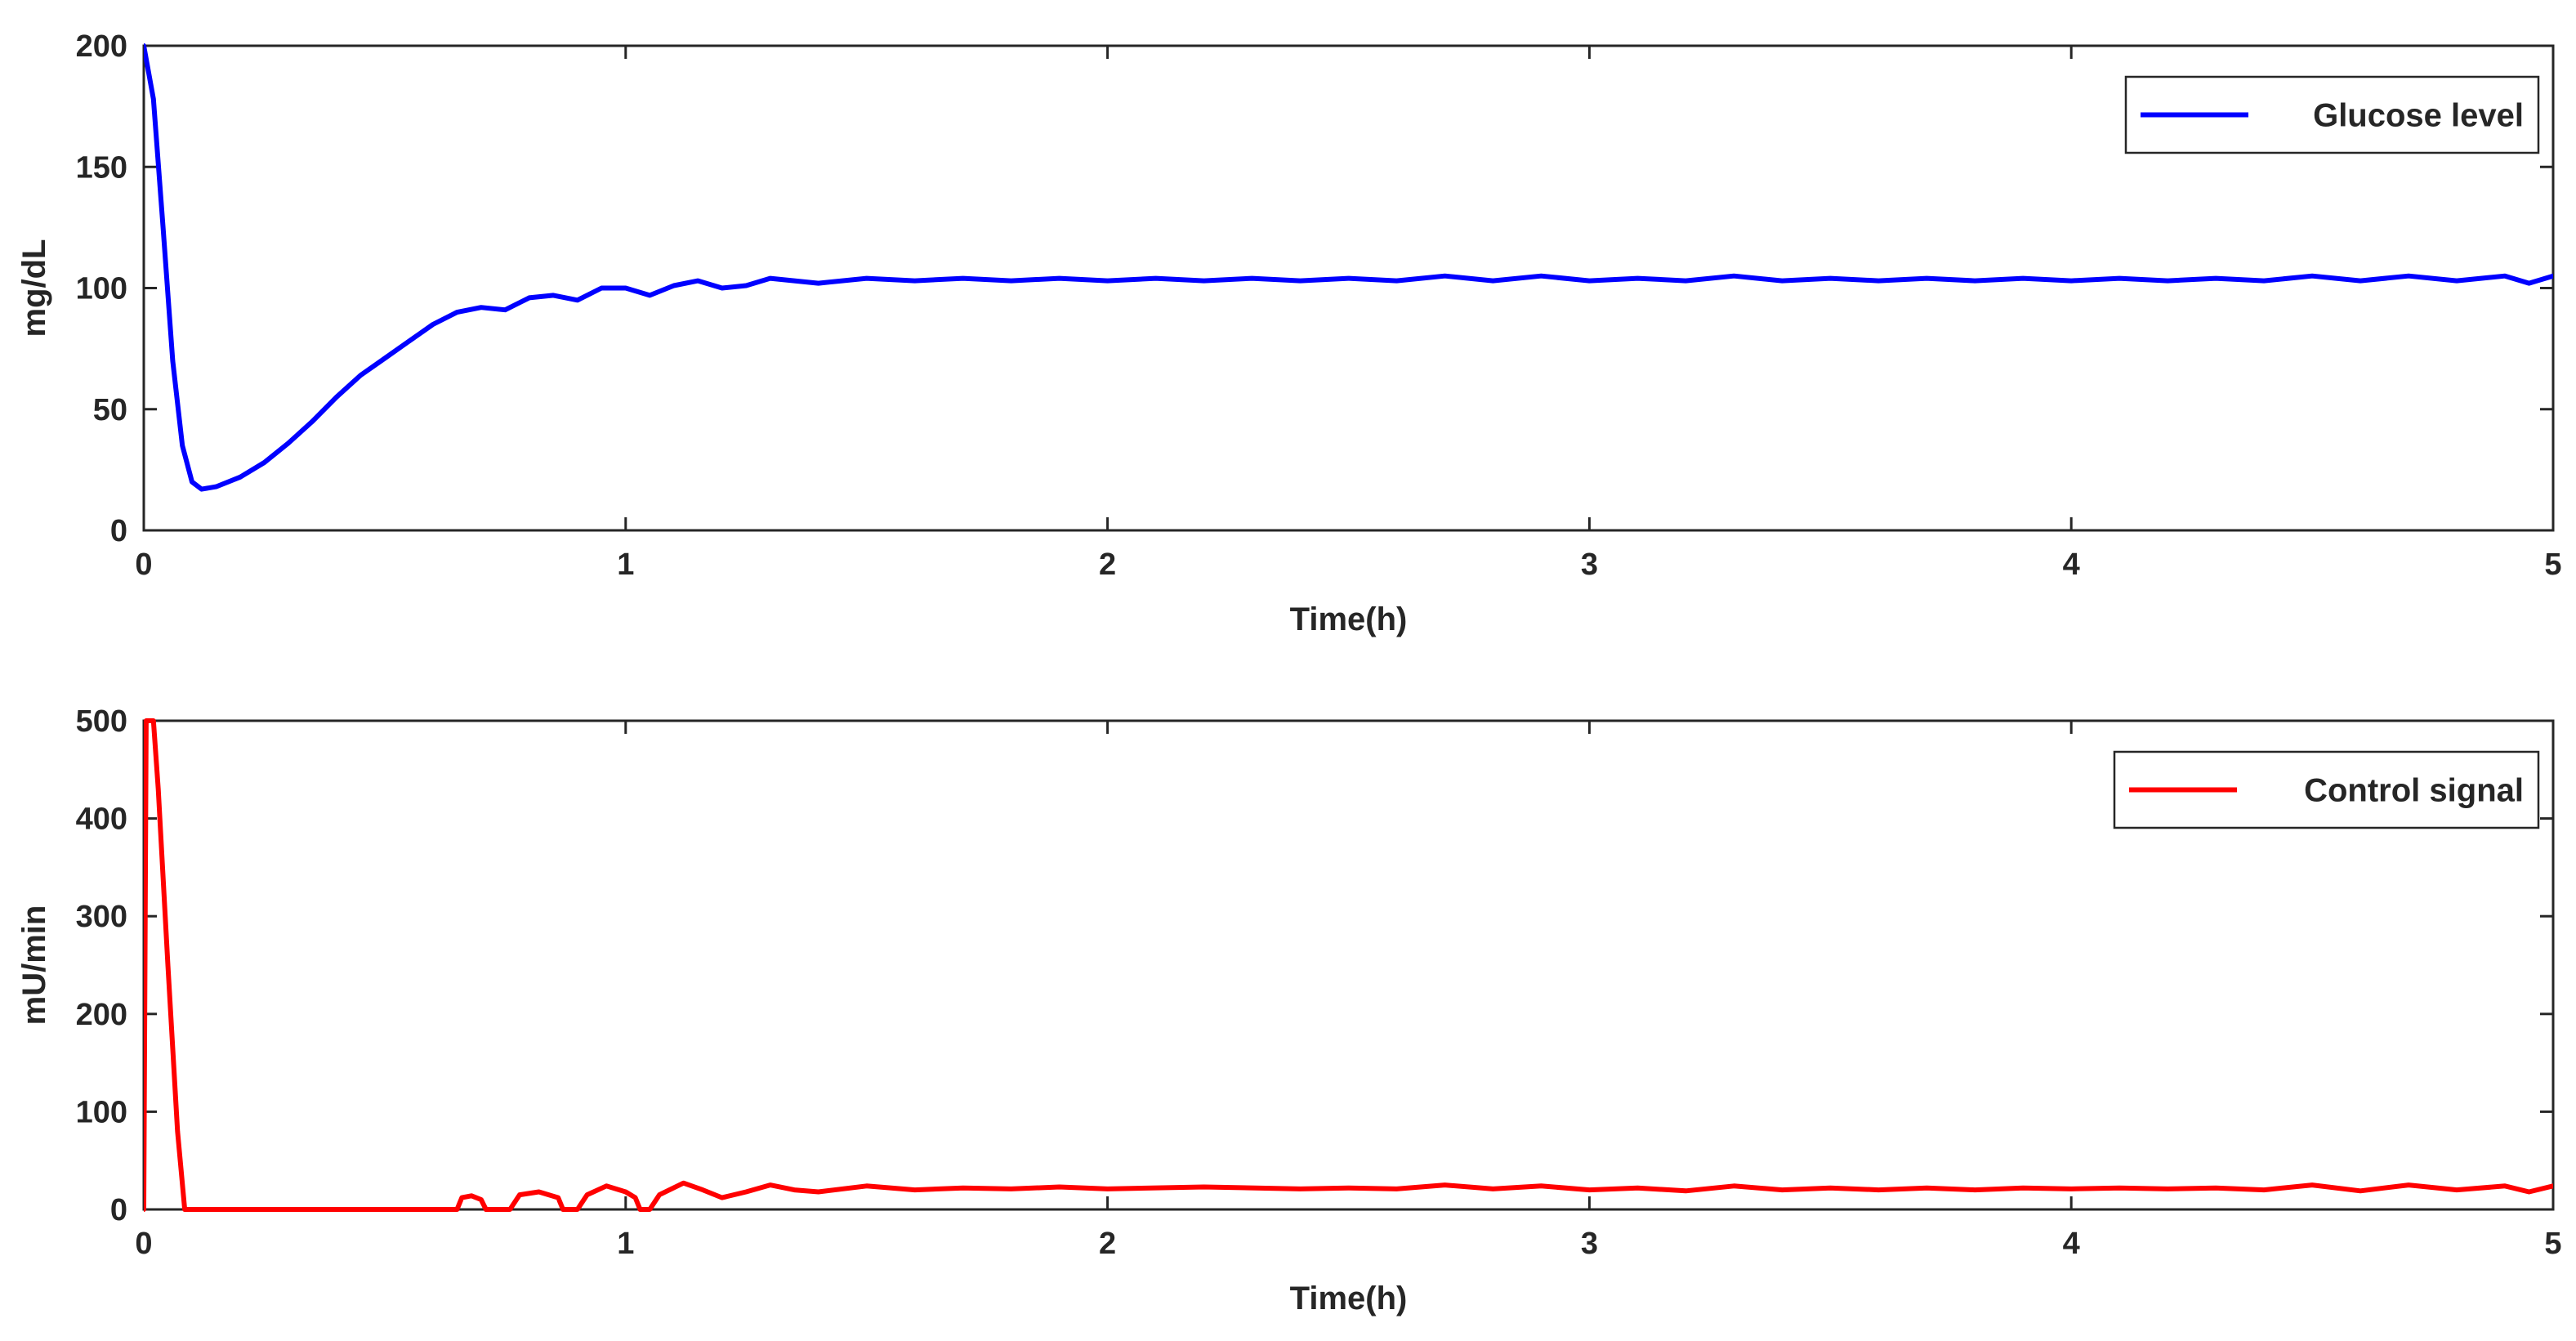 The image size is (2576, 1341). I want to click on glucose-x-tick-label: 3, so click(1590, 565).